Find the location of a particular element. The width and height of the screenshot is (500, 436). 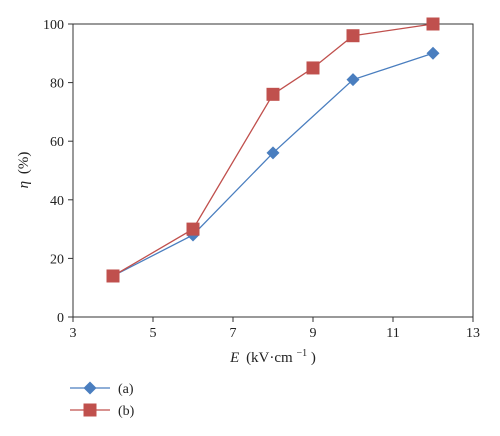

legend-label: (b) is located at coordinates (126, 411).